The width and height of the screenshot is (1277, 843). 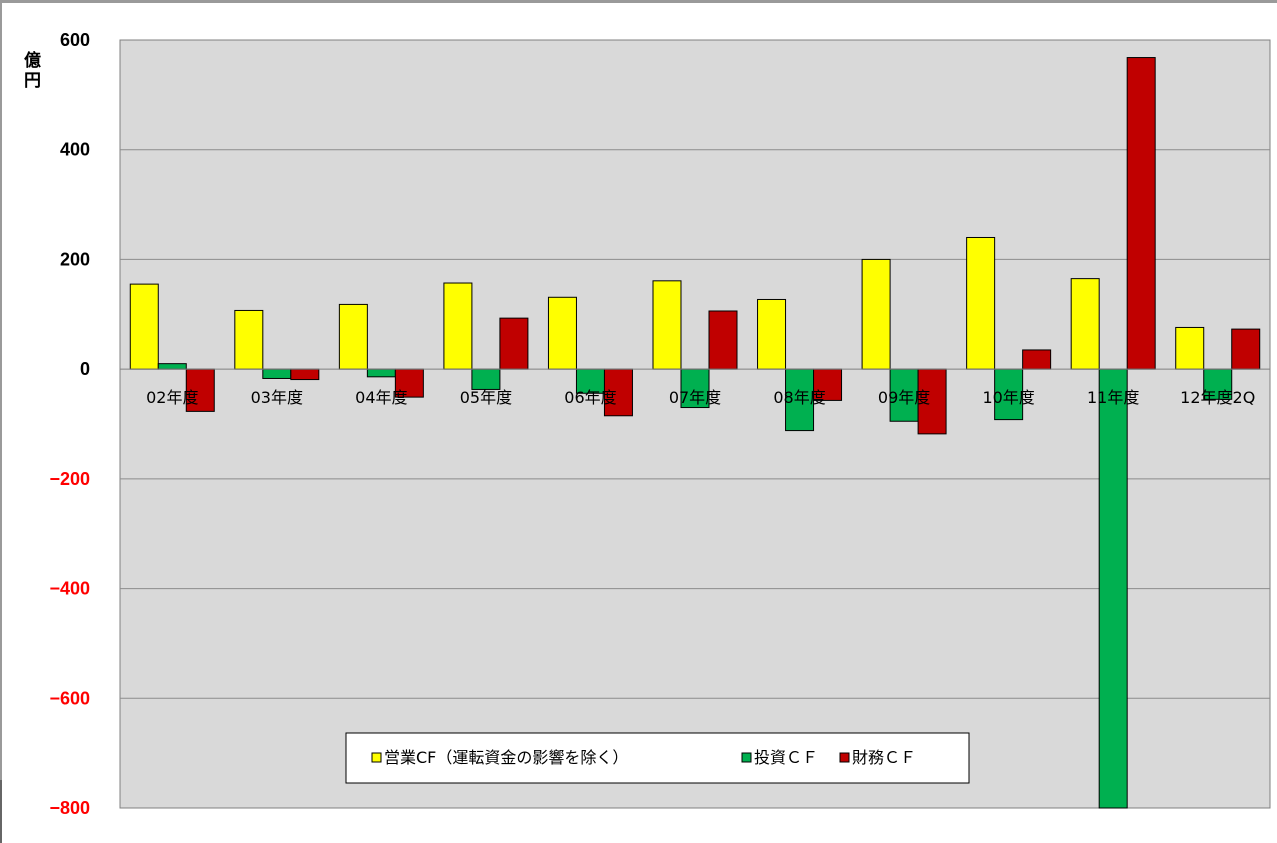 I want to click on y-tick-label: −200, so click(x=69, y=479).